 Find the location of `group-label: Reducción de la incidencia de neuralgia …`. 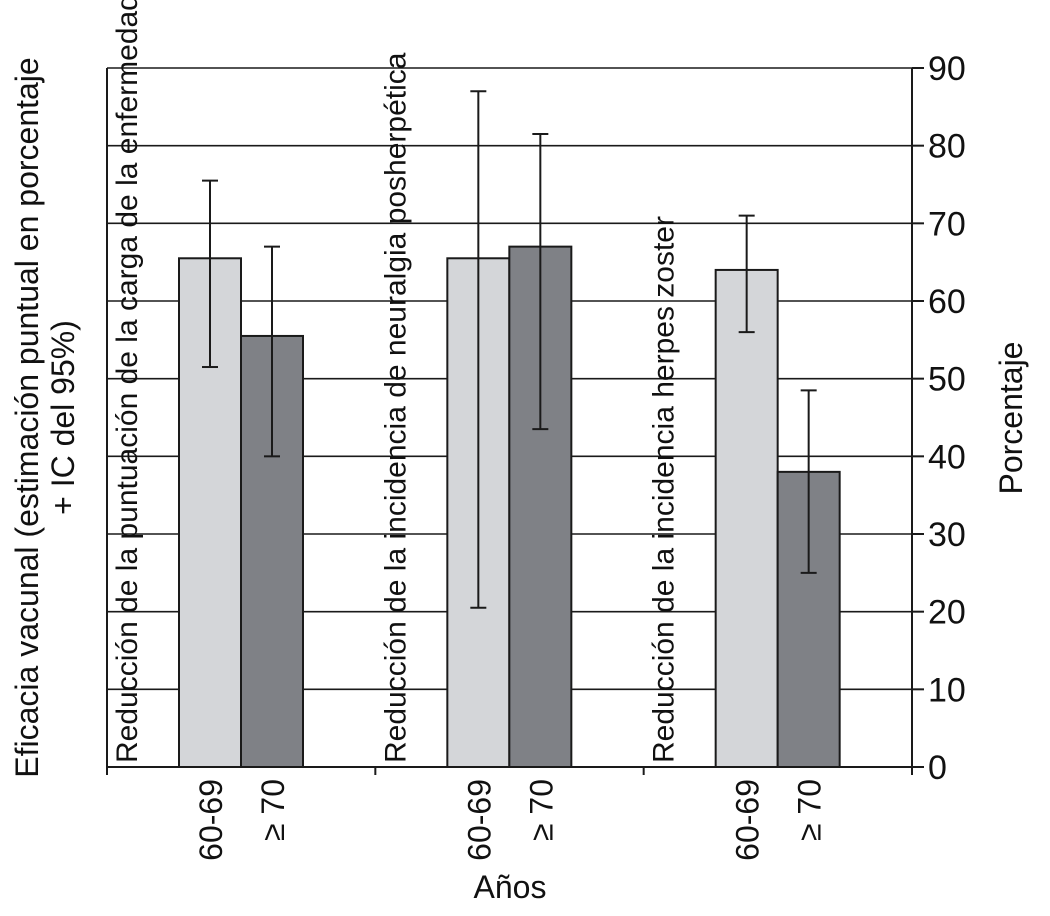

group-label: Reducción de la incidencia de neuralgia … is located at coordinates (395, 407).